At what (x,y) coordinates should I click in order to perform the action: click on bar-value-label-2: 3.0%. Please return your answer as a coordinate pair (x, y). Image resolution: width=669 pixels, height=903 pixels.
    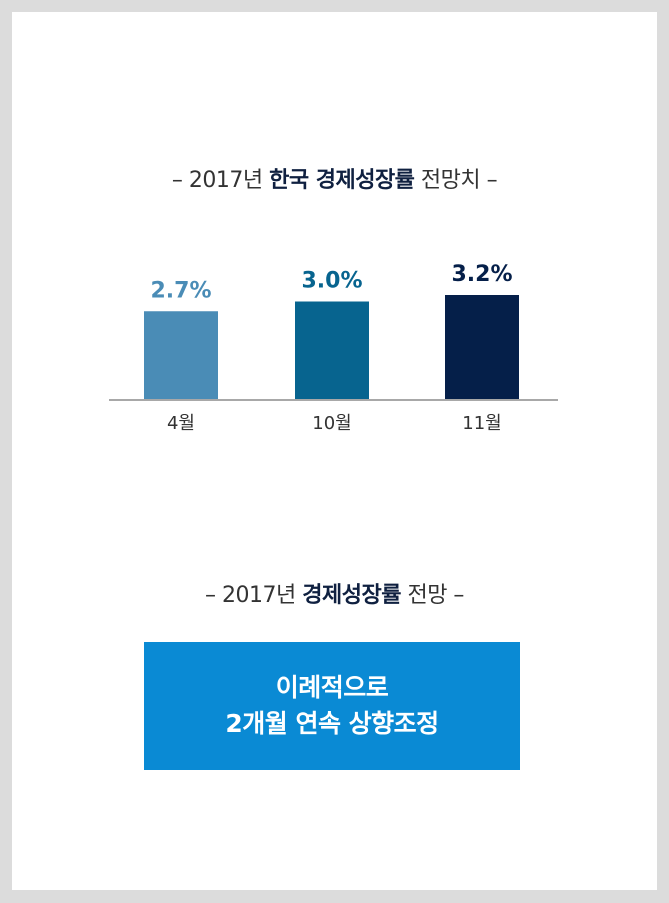
    Looking at the image, I should click on (331, 281).